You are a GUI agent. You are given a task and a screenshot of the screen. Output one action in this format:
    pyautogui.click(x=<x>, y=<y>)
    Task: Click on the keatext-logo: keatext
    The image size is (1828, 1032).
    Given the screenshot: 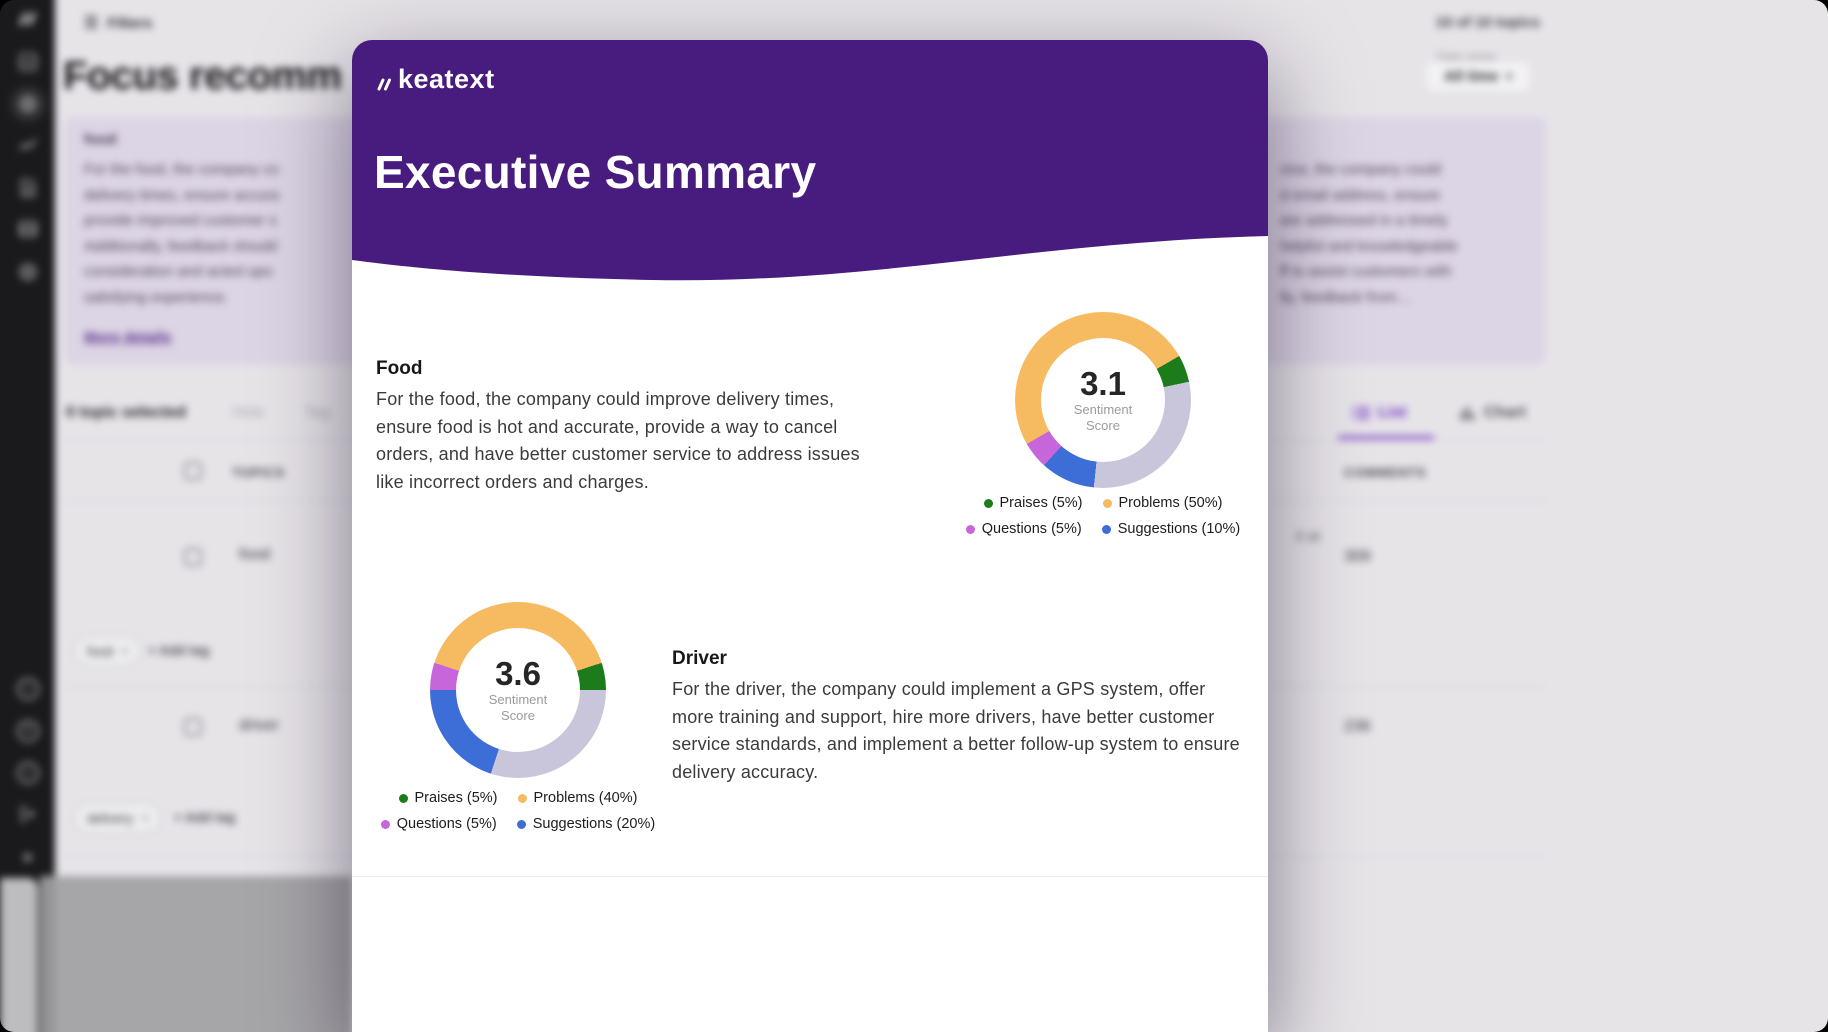 What is the action you would take?
    pyautogui.click(x=435, y=79)
    